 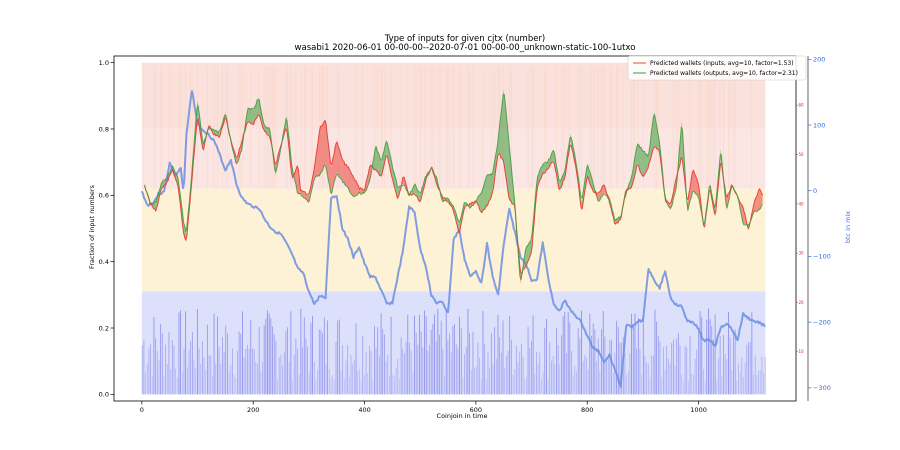 What do you see at coordinates (848, 227) in the screenshot?
I see `y2-axis-label: btc in mix` at bounding box center [848, 227].